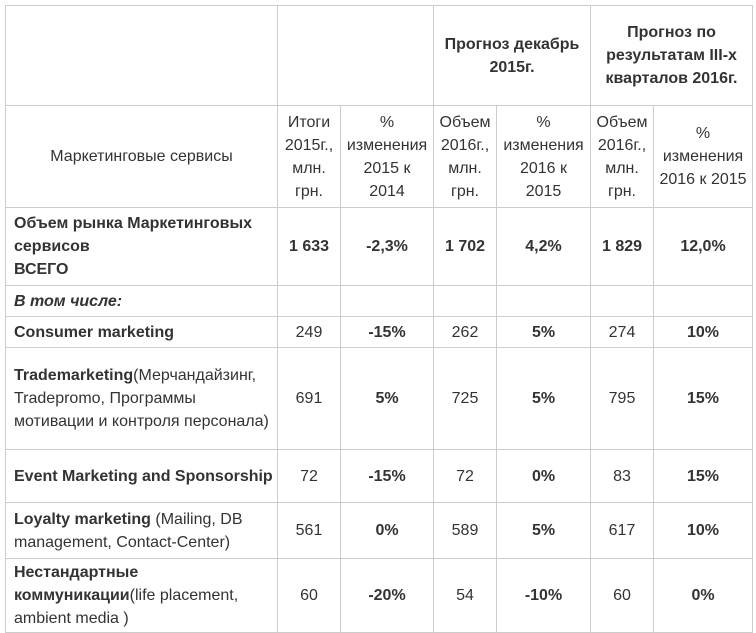 The image size is (756, 633). I want to click on header-cell: Итоги 2015г., млн. грн., so click(309, 156).